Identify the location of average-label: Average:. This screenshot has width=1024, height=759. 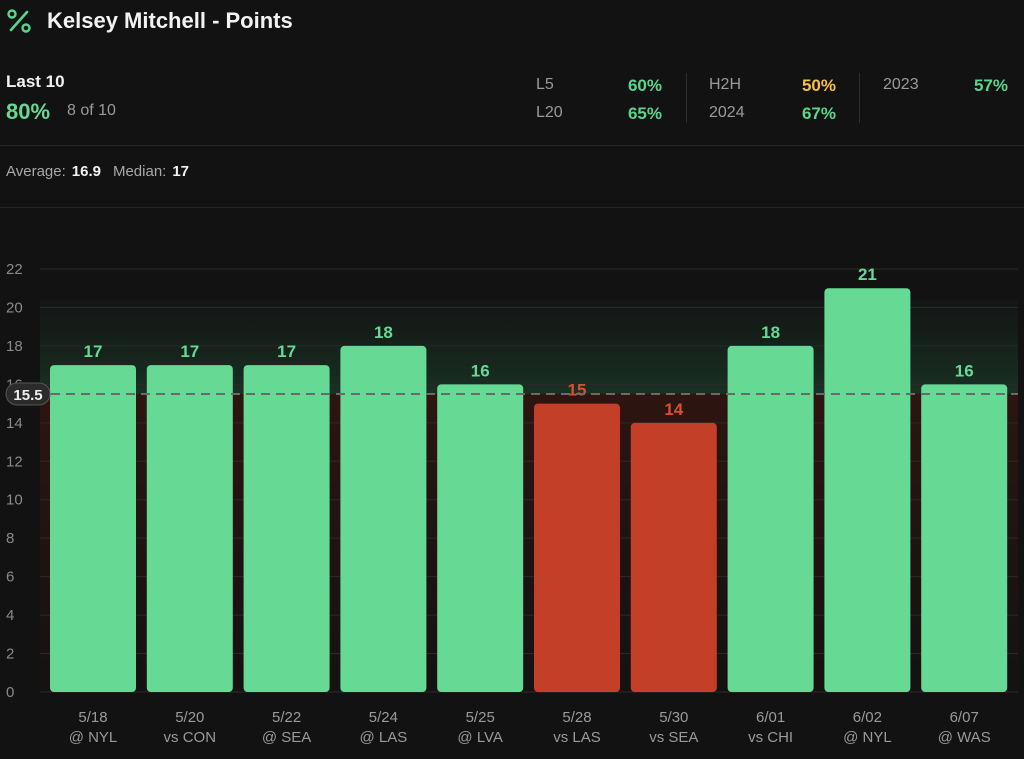
(36, 171).